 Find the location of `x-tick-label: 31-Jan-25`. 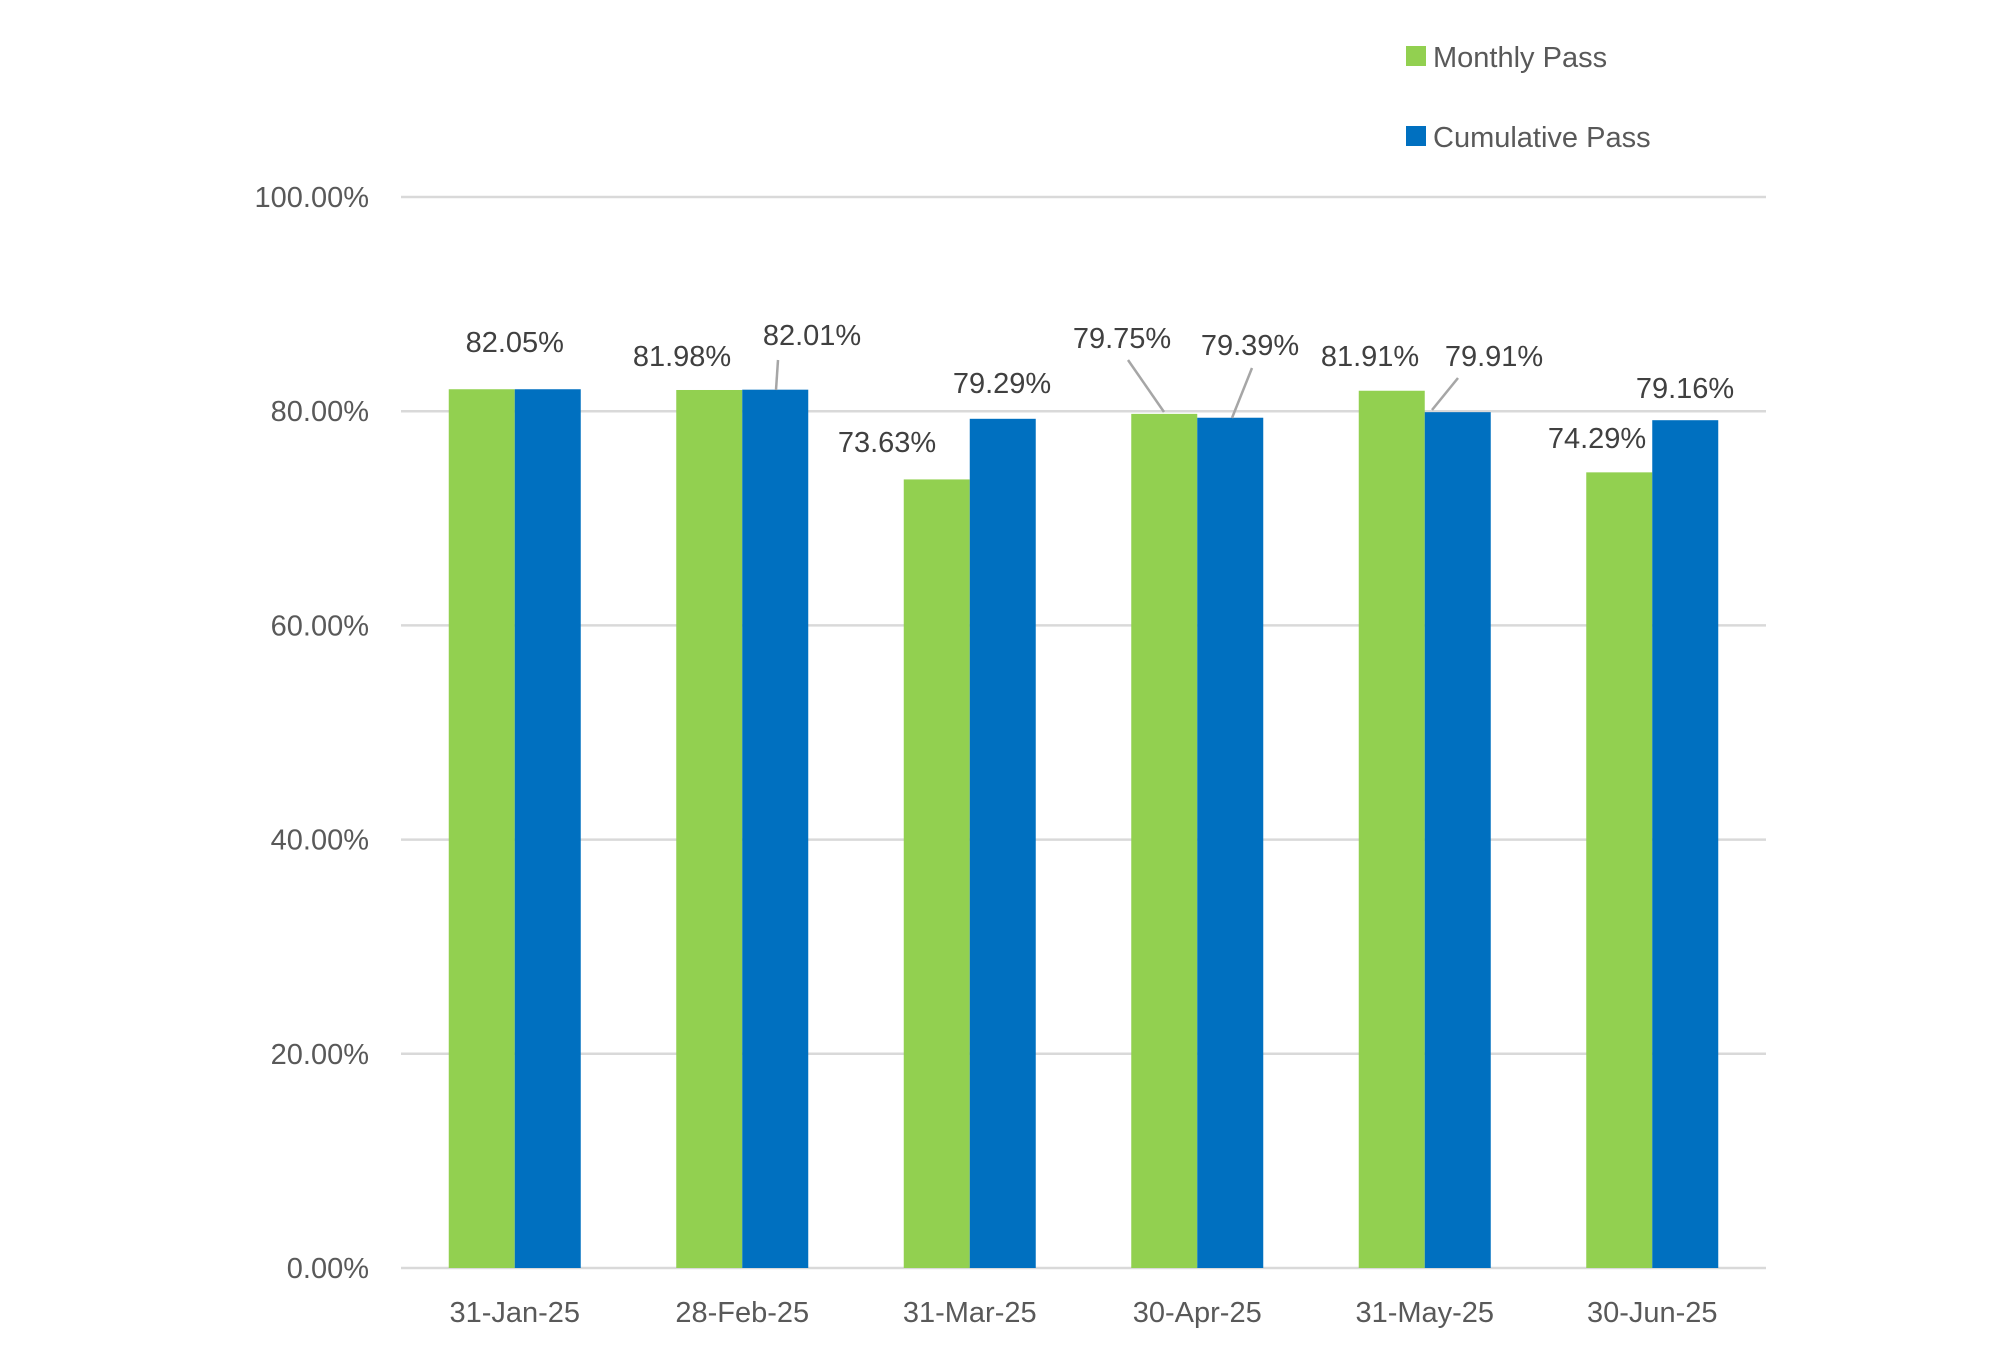

x-tick-label: 31-Jan-25 is located at coordinates (514, 1313).